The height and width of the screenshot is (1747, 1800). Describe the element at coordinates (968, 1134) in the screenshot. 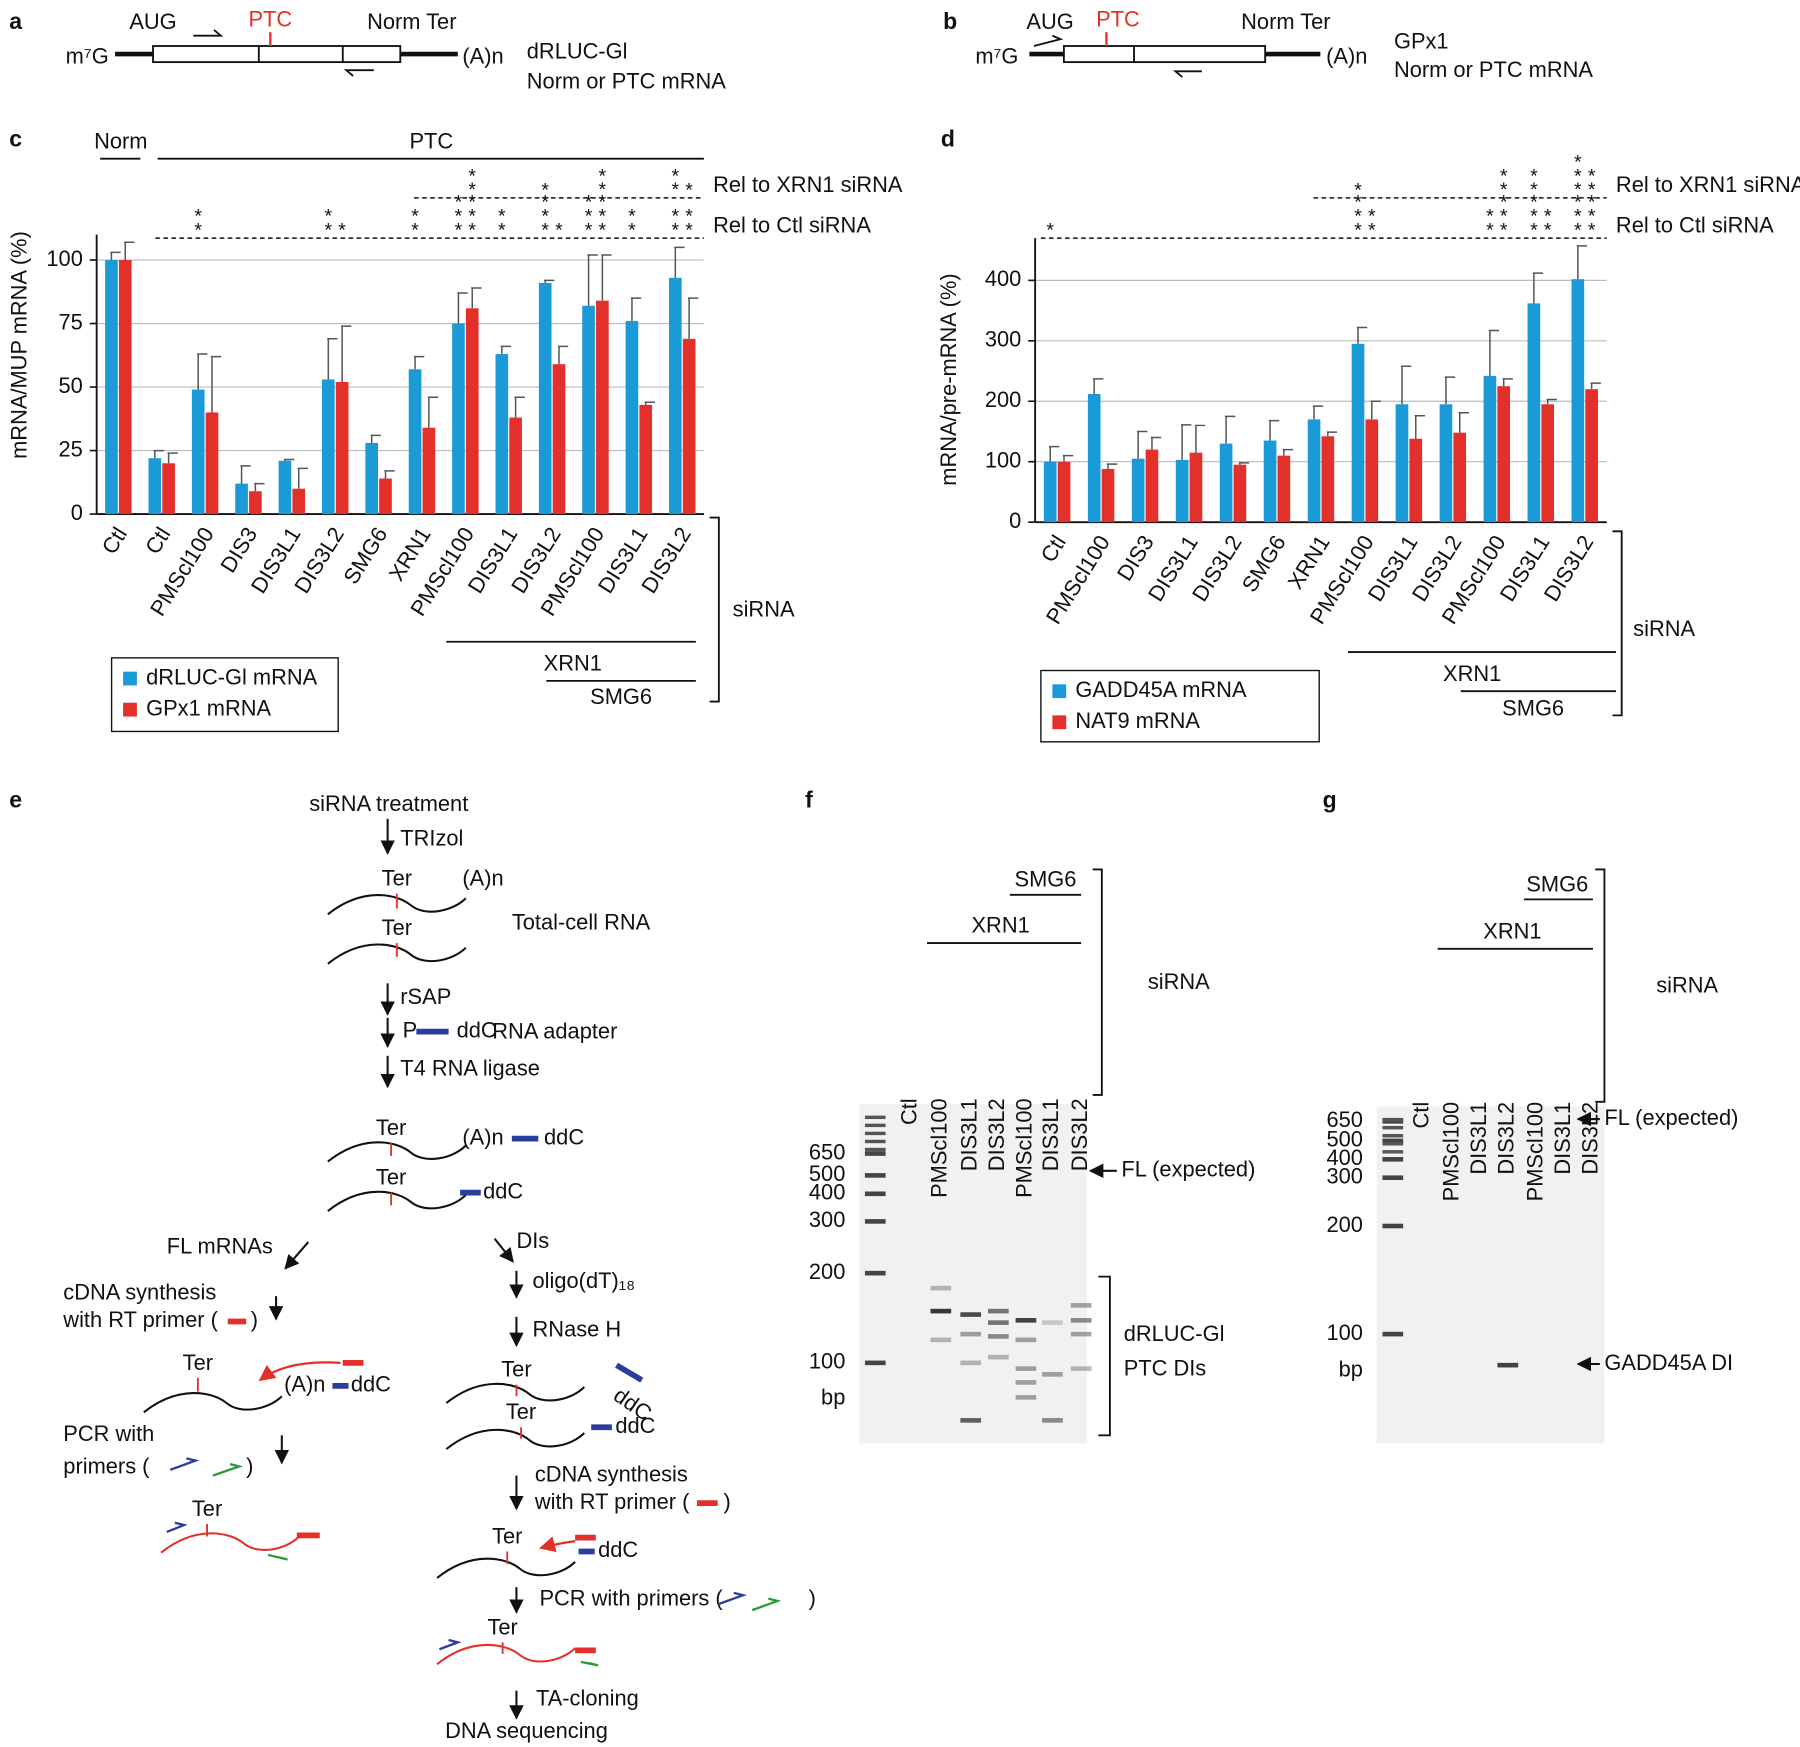

I see `lane-label: DIS3L1` at that location.